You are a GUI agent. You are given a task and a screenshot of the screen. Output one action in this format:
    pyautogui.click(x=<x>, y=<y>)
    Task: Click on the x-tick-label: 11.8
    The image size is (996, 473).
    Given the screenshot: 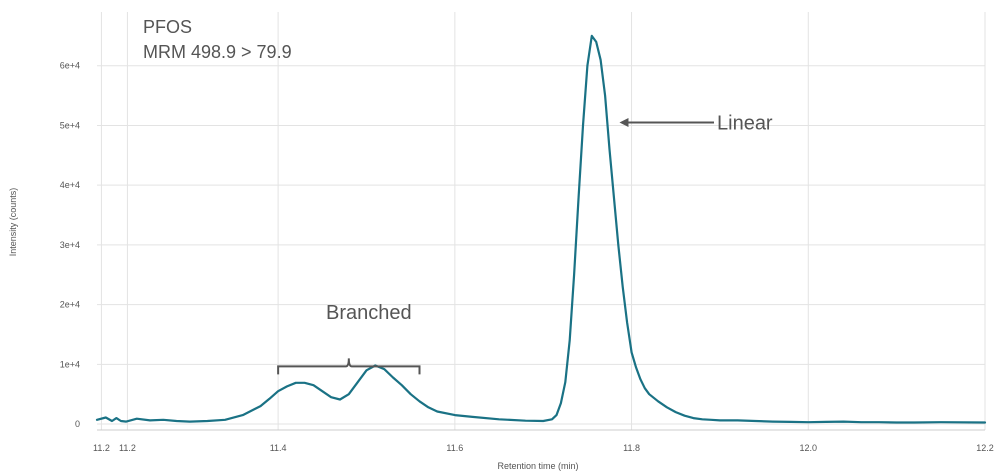 What is the action you would take?
    pyautogui.click(x=631, y=448)
    